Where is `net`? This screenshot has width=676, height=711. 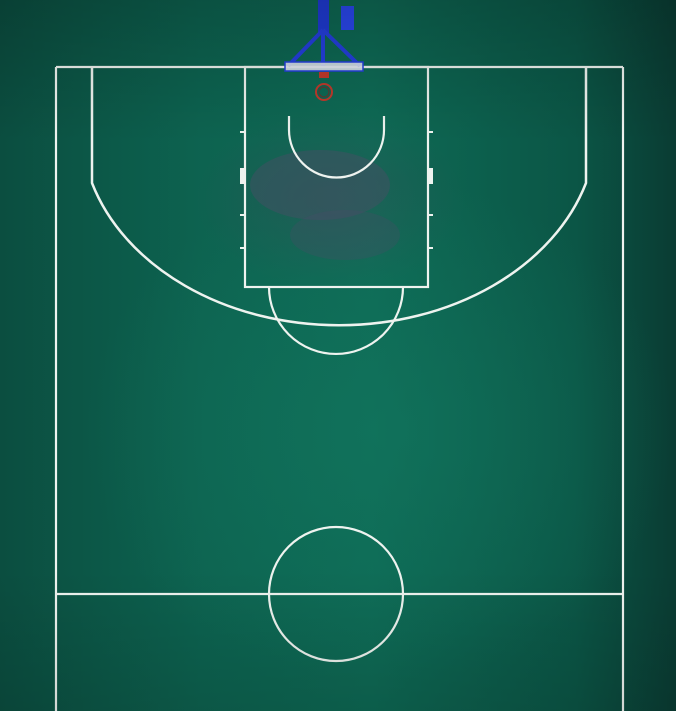 net is located at coordinates (324, 92).